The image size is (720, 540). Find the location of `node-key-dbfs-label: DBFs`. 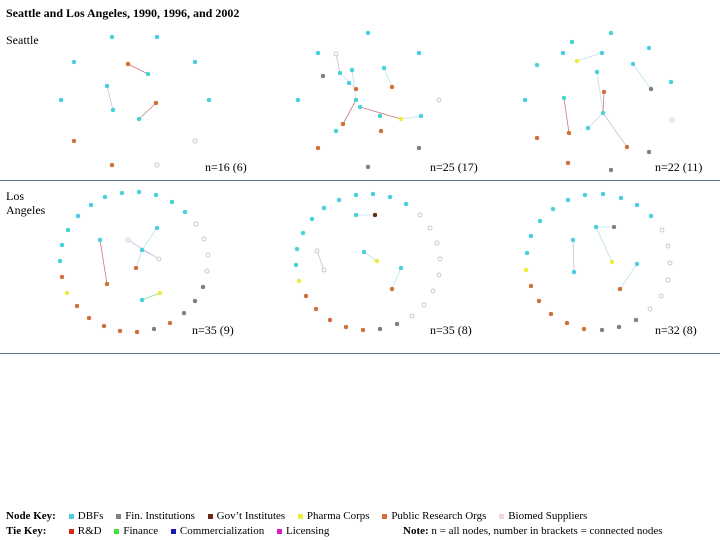

node-key-dbfs-label: DBFs is located at coordinates (90, 516).